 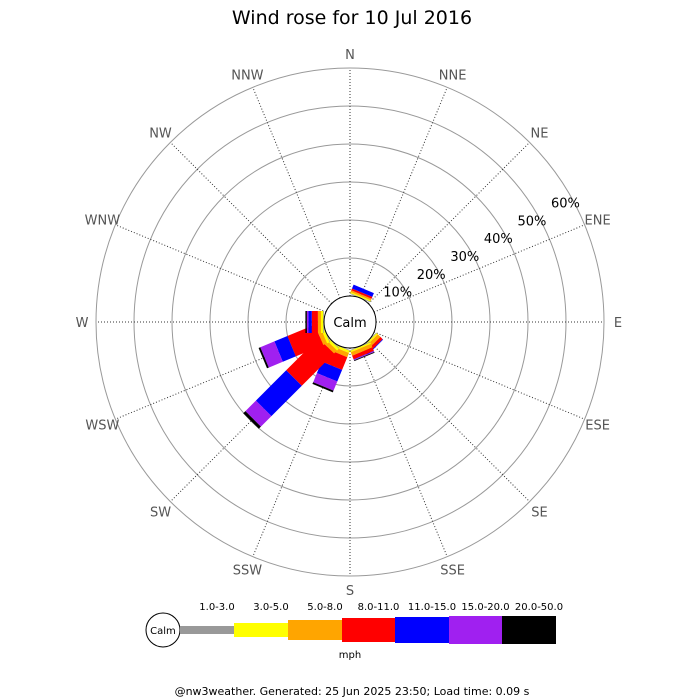 What do you see at coordinates (540, 134) in the screenshot?
I see `direction-label-ne: NE` at bounding box center [540, 134].